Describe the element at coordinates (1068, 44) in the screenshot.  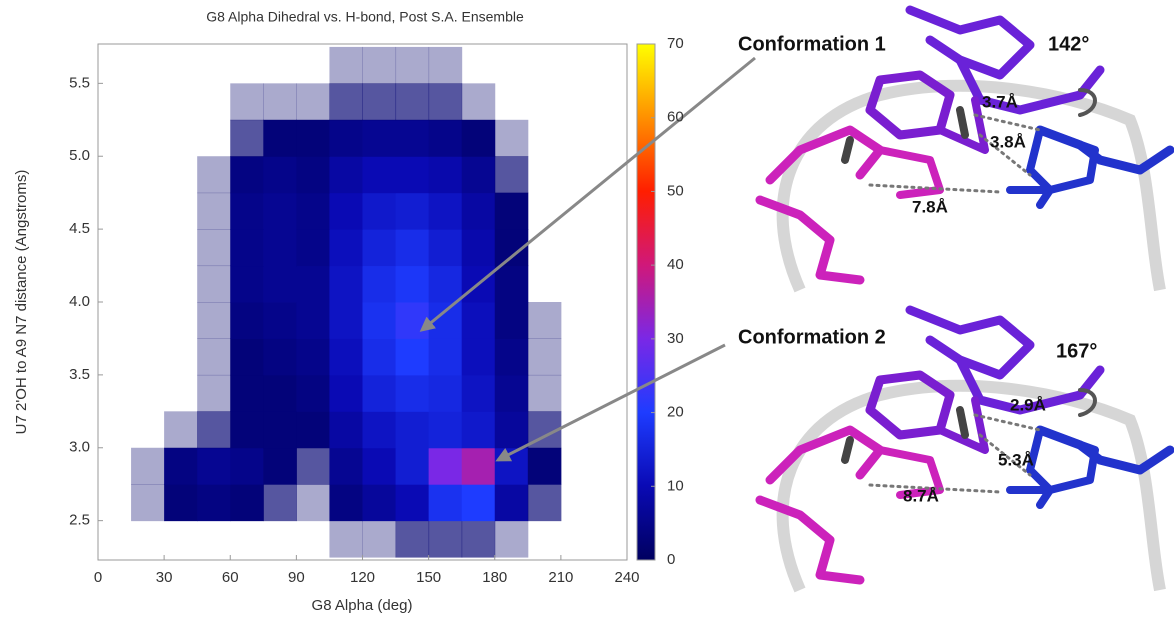
I see `angle-label: 142°` at that location.